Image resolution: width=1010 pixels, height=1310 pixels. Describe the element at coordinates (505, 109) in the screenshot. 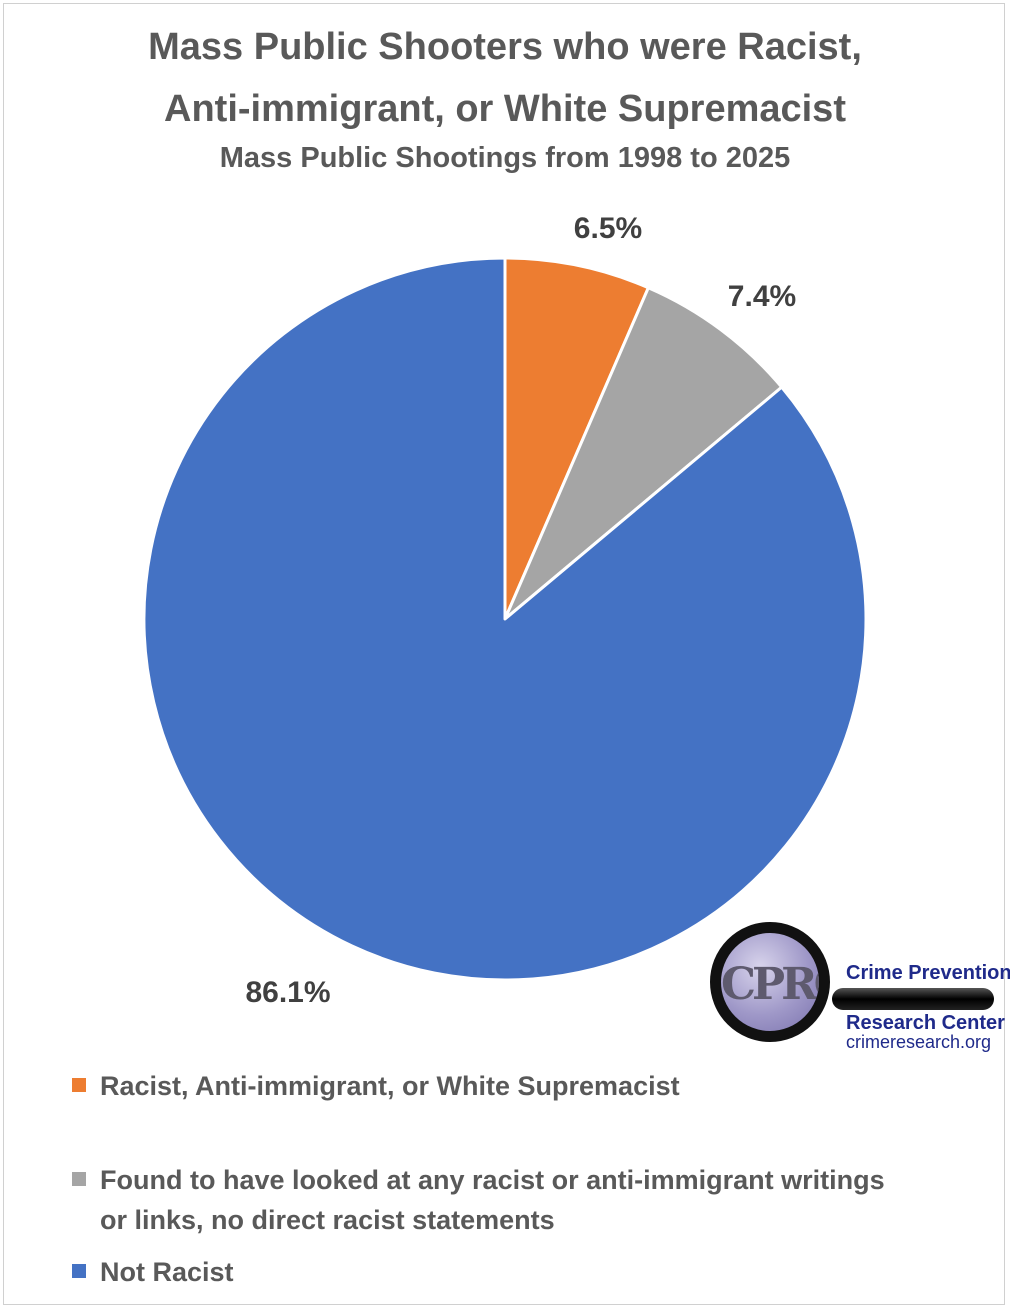

I see `chart-title-line-2: Anti-immigrant, or White Supremacist` at that location.